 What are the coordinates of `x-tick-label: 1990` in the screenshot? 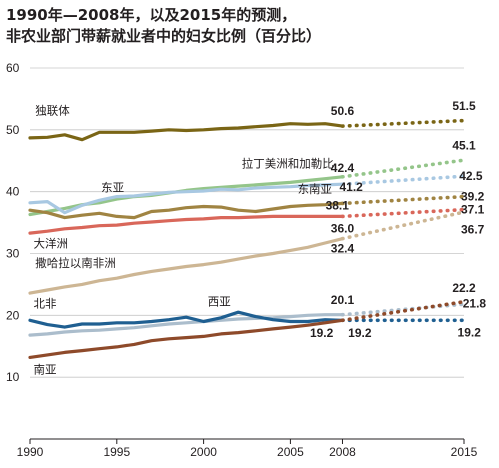 It's located at (30, 452).